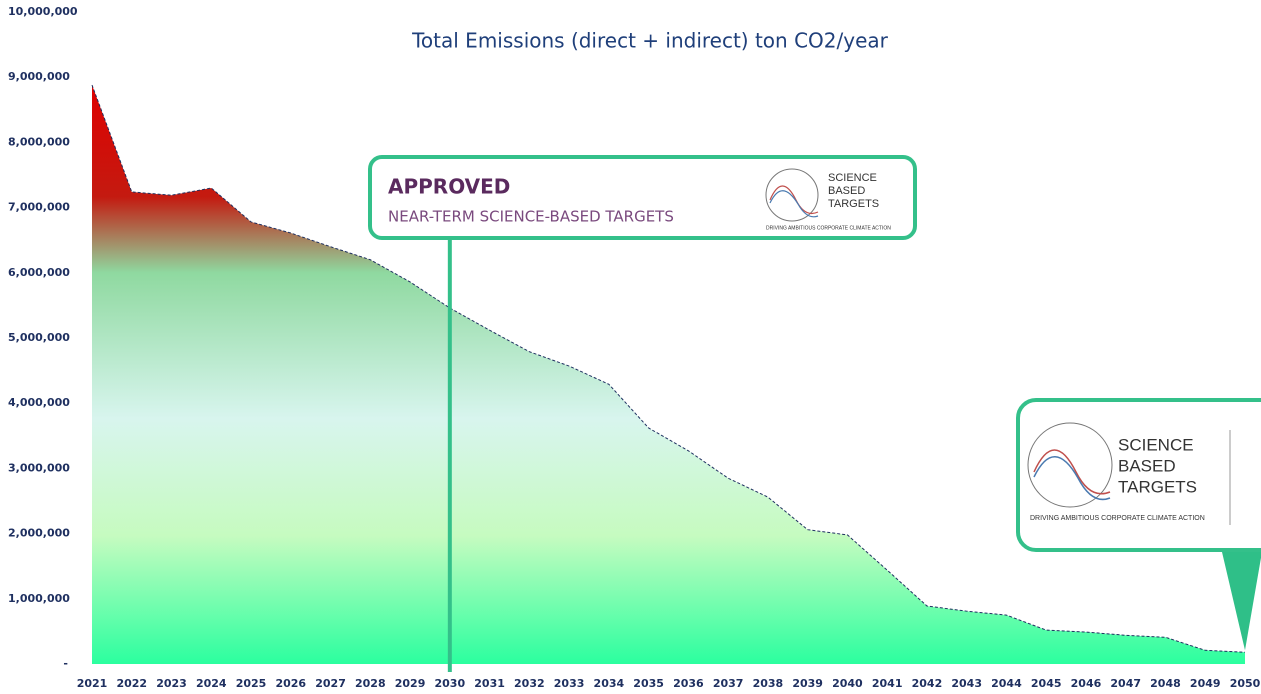  I want to click on x-tick-label: 2027, so click(330, 683).